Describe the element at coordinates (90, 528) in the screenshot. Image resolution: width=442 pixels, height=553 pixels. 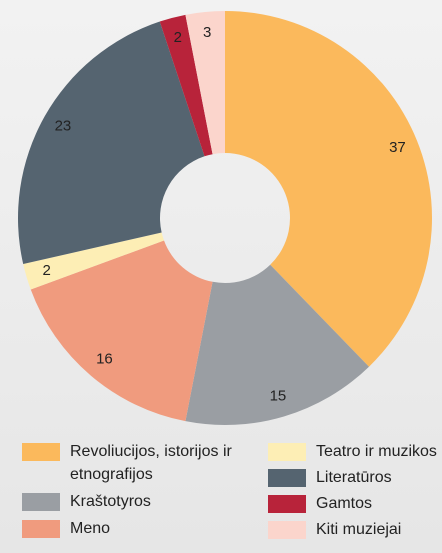
I see `legend-label: Meno` at that location.